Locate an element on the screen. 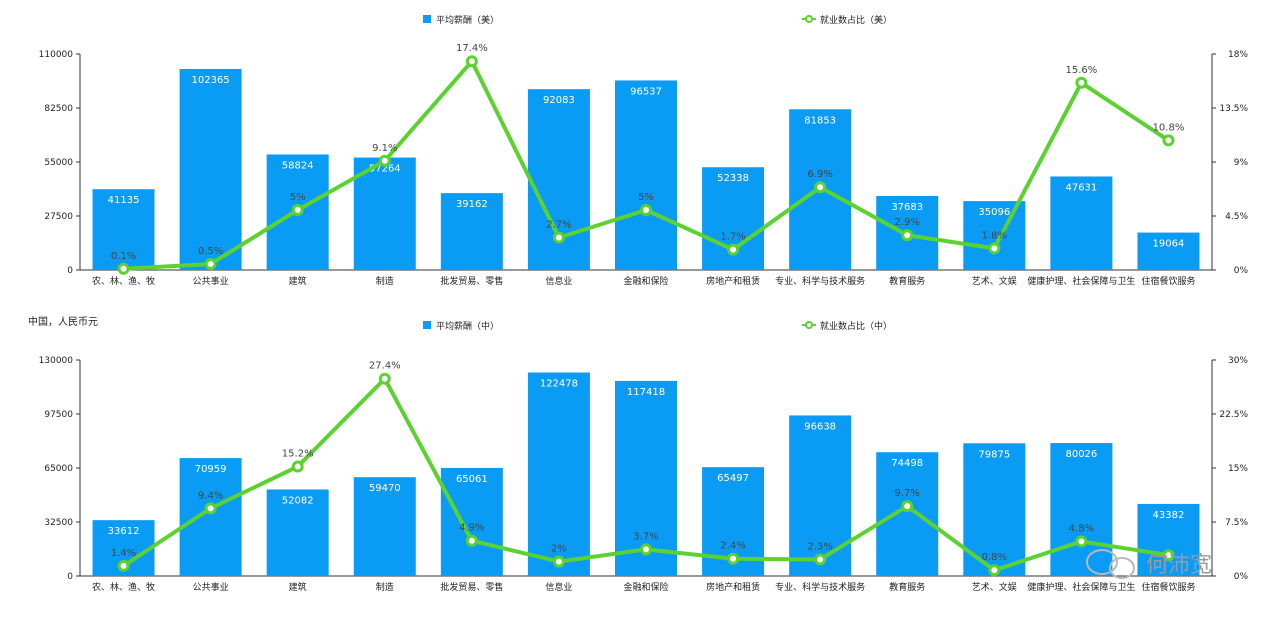 Image resolution: width=1280 pixels, height=621 pixels. bar-value-label: 81853 is located at coordinates (820, 120).